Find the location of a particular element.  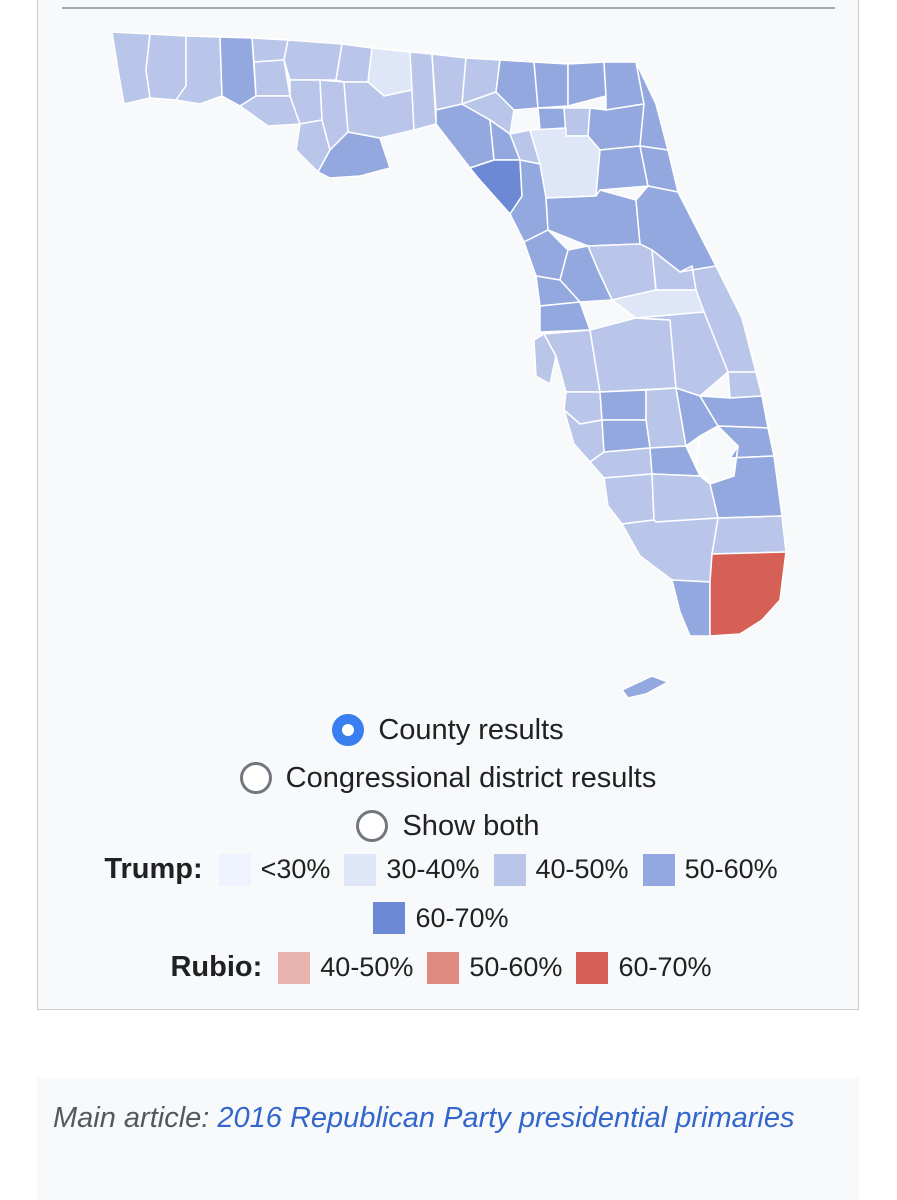

county-union is located at coordinates (552, 119).